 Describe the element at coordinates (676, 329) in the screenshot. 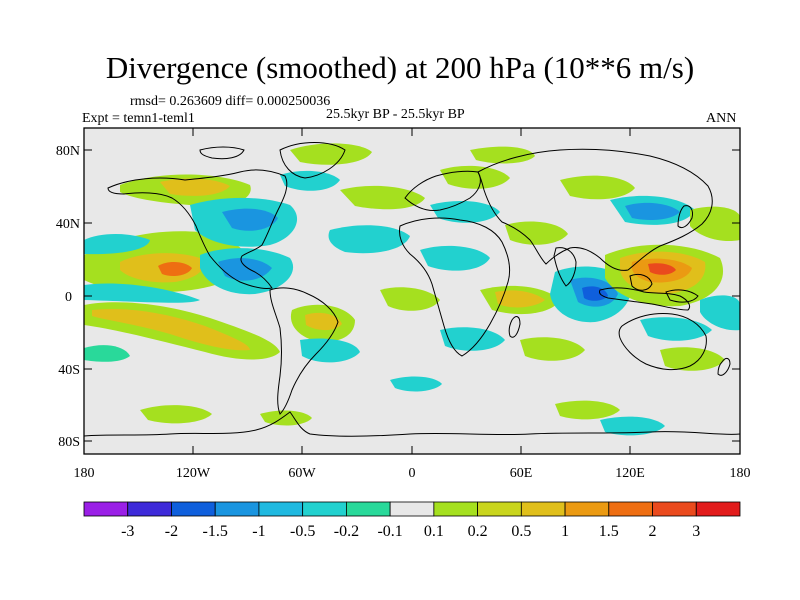

I see `neg-region-south-west-pacific` at that location.